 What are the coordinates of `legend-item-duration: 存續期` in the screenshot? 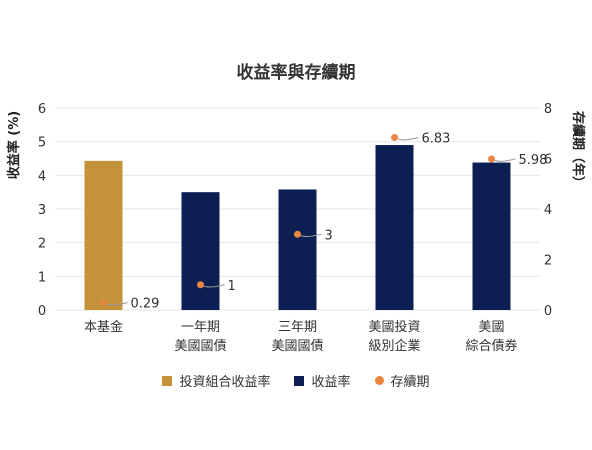 It's located at (402, 380).